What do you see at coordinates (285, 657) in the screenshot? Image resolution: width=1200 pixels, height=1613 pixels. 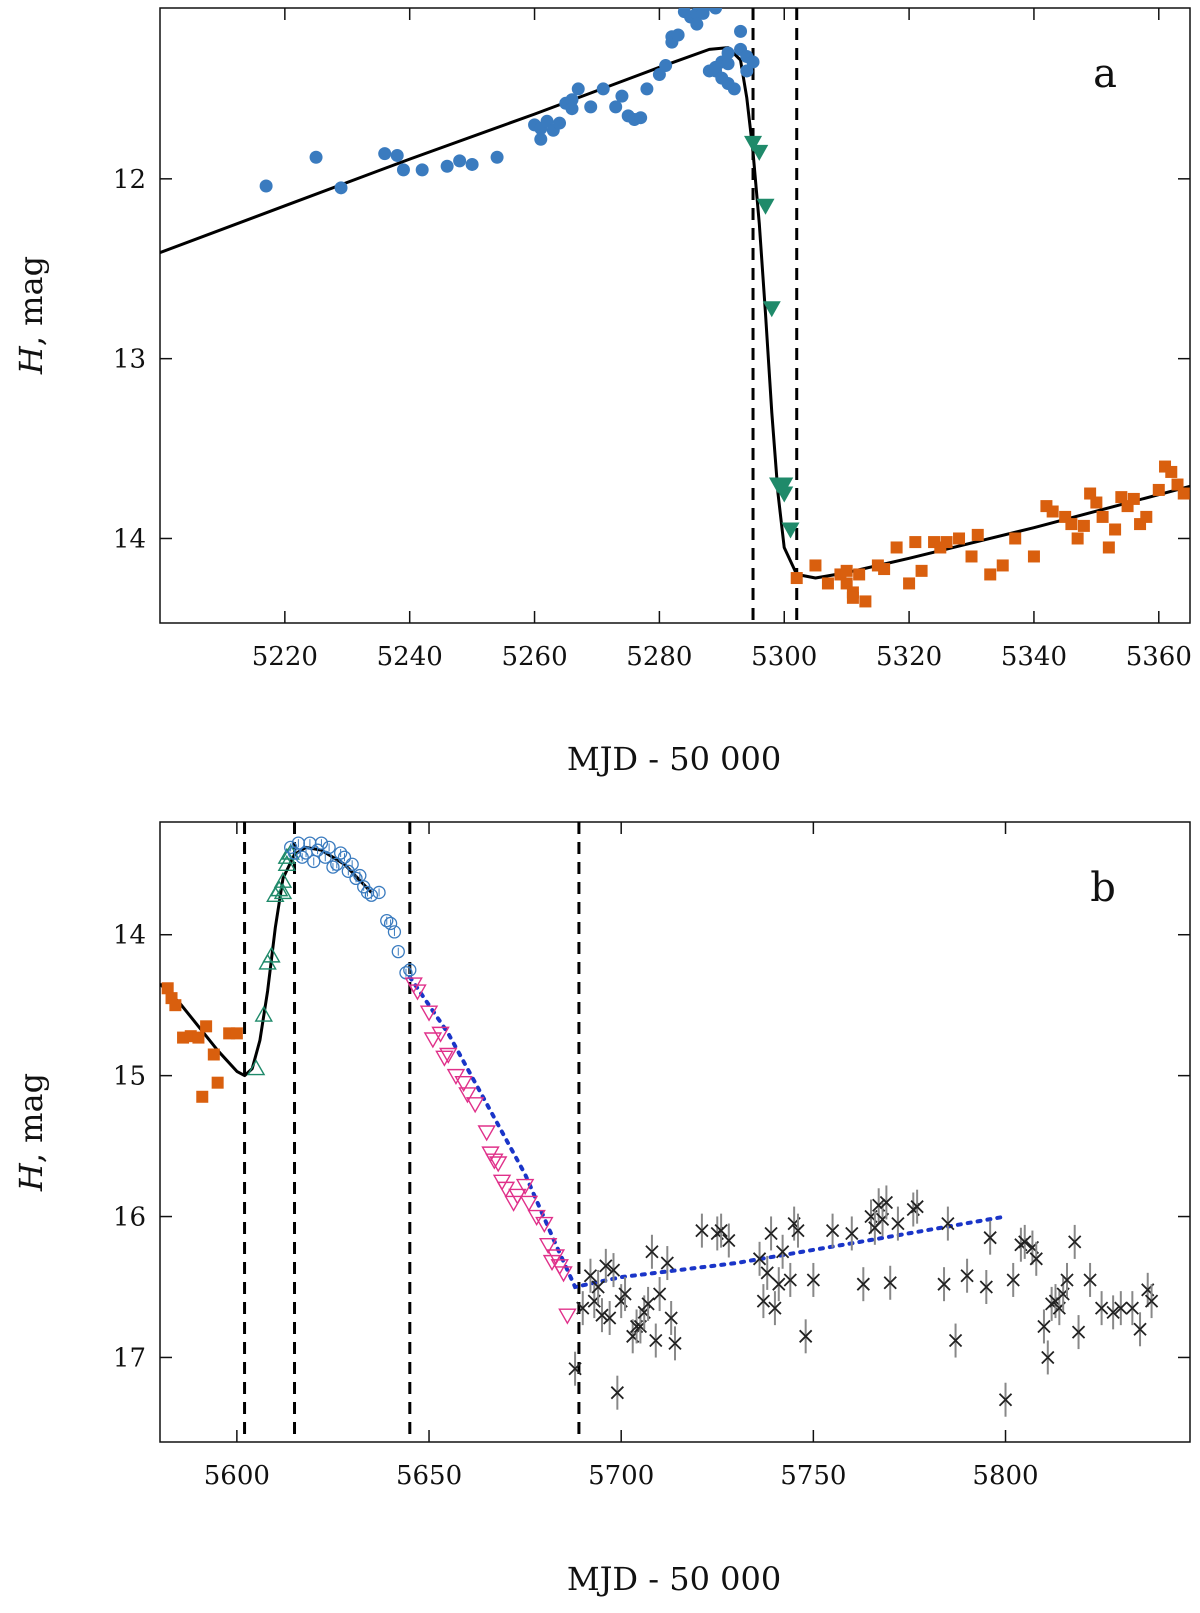 I see `x-tick-label: 5220` at bounding box center [285, 657].